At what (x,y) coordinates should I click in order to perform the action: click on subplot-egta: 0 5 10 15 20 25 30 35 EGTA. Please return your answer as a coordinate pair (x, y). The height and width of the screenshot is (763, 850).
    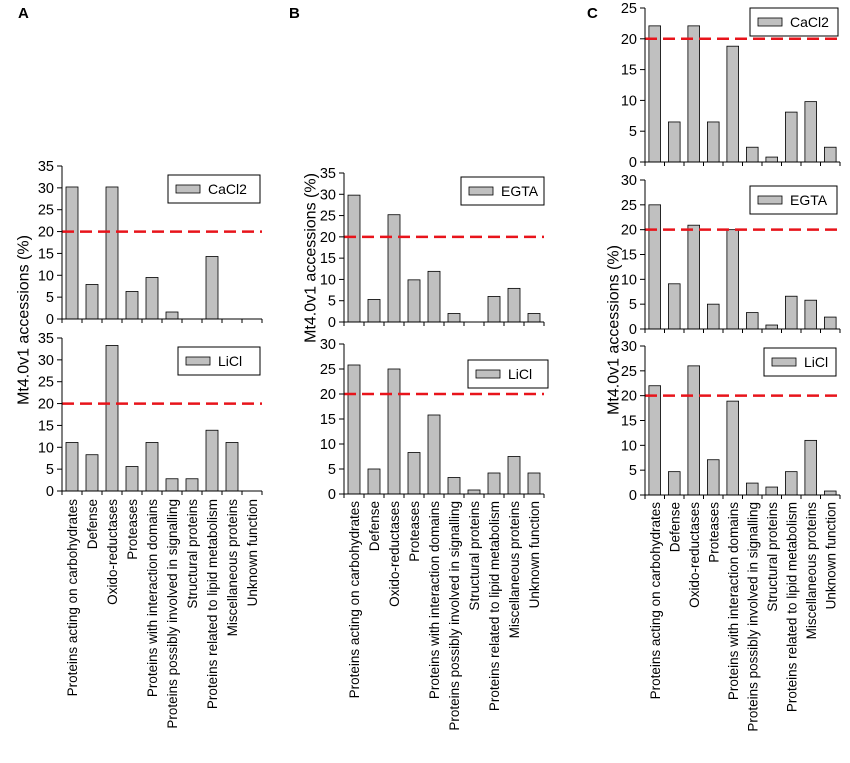
    Looking at the image, I should click on (432, 248).